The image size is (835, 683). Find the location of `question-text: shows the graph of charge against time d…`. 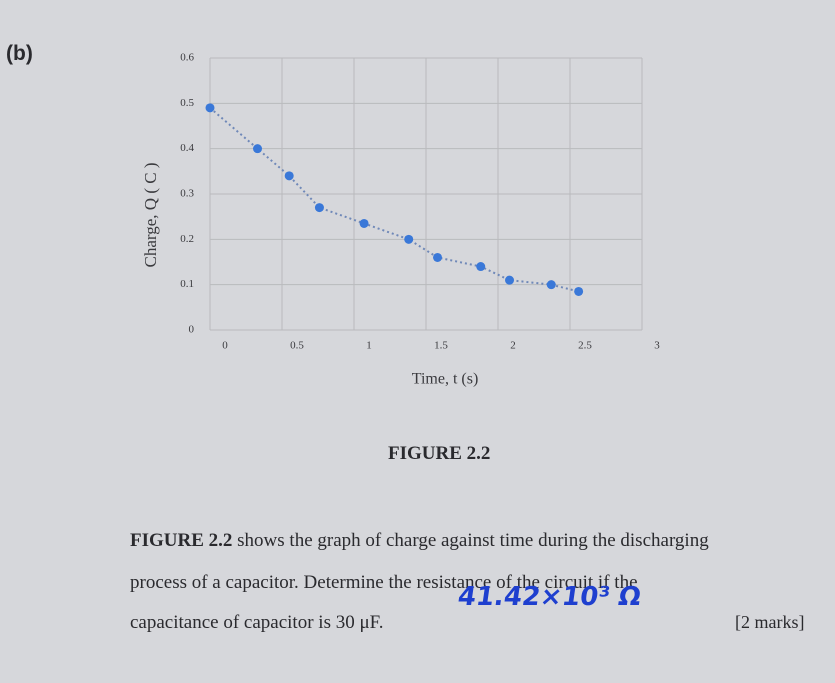

question-text: shows the graph of charge against time d… is located at coordinates (473, 540).